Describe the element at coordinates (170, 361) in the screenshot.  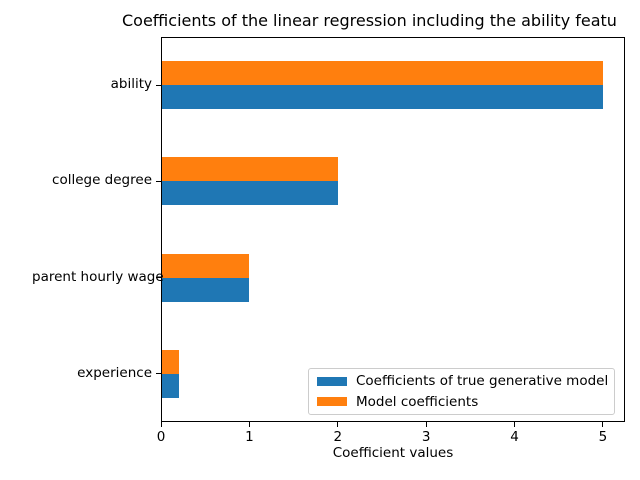
I see `bar-model-coefficients-experience` at that location.